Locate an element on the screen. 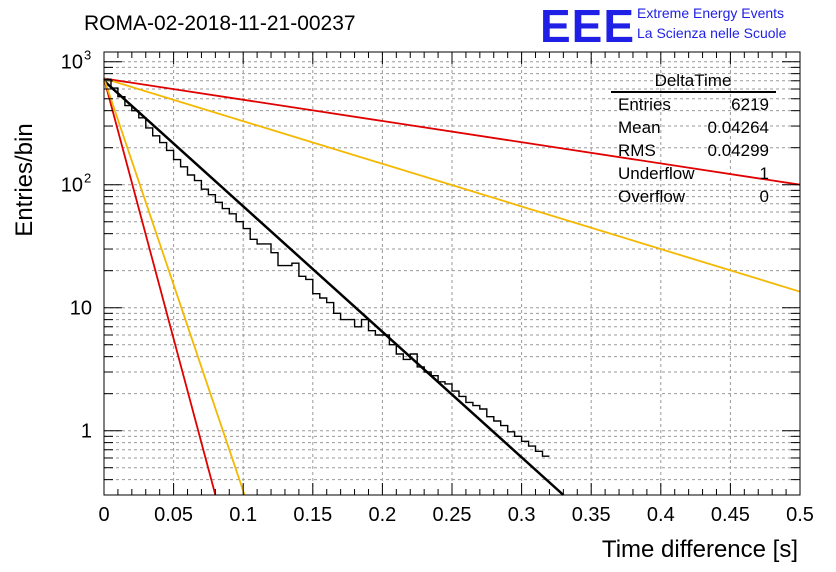 The image size is (836, 572). x-tick-label: 0 is located at coordinates (103, 515).